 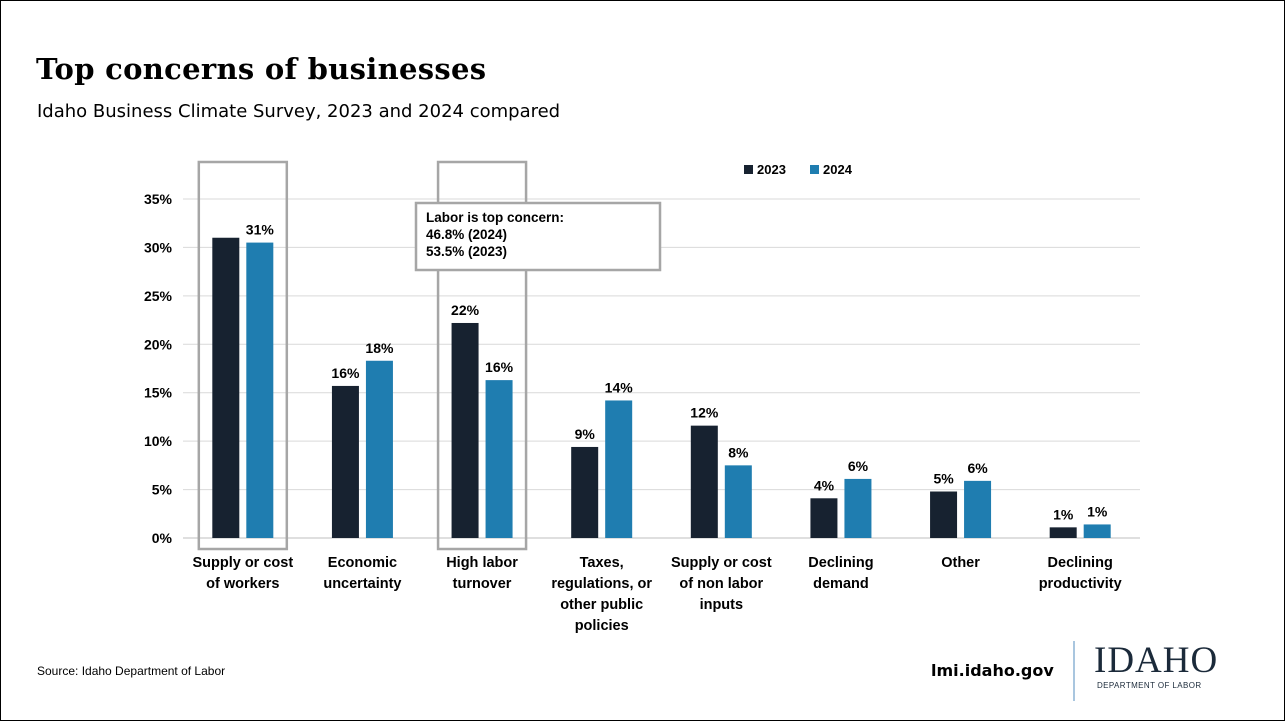 What do you see at coordinates (162, 538) in the screenshot?
I see `y-tick-label: 0%` at bounding box center [162, 538].